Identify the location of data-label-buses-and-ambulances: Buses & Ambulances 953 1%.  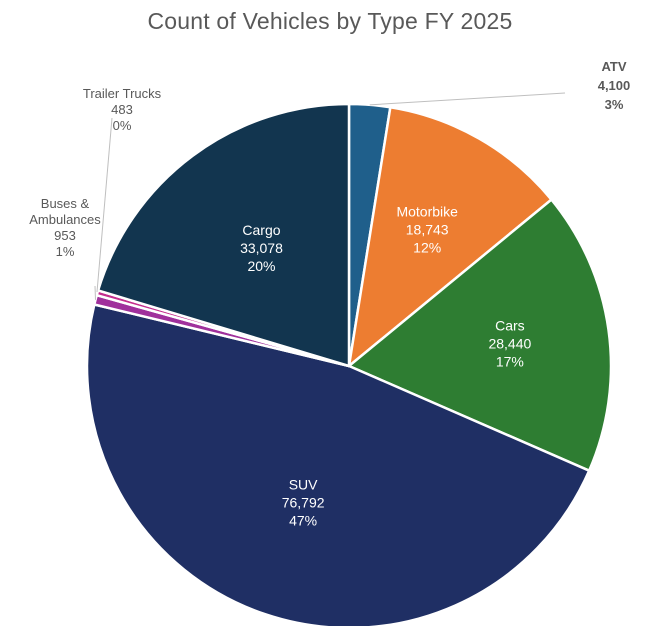
(65, 227).